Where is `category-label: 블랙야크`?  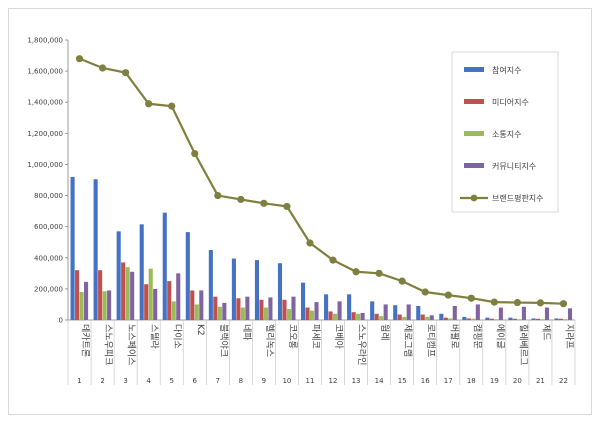
category-label: 블랙야크 is located at coordinates (223, 340).